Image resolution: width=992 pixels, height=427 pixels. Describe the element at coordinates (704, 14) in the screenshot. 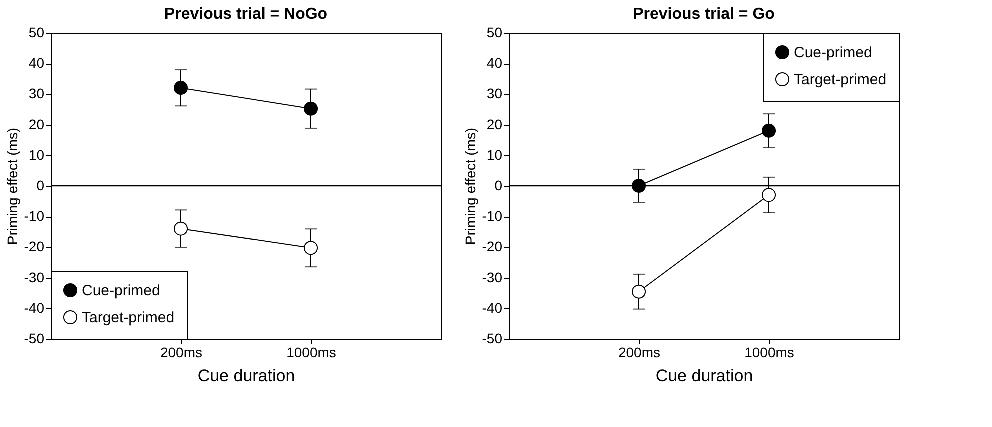

I see `chart-title: Previous trial = Go` at that location.